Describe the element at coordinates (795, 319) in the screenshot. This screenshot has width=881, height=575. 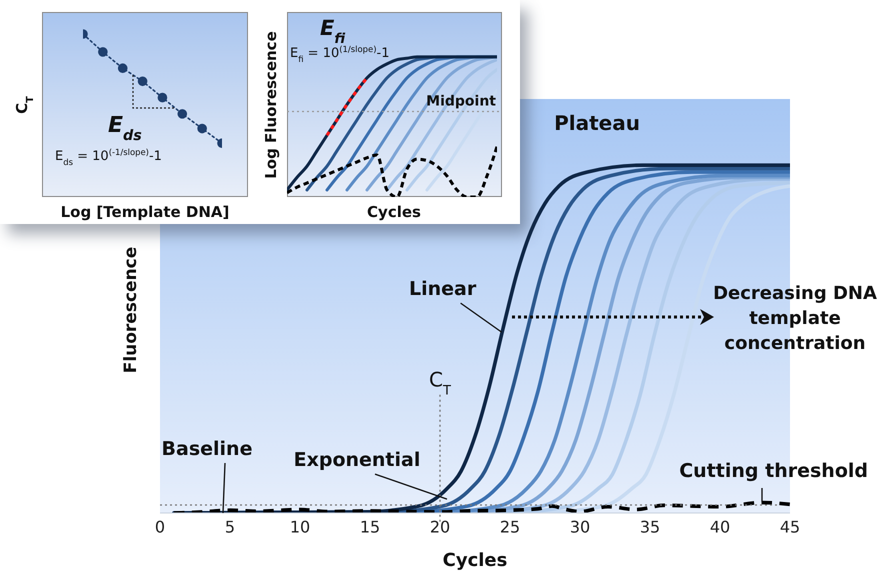
I see `annotation: Decreasing DNA template concentration` at that location.